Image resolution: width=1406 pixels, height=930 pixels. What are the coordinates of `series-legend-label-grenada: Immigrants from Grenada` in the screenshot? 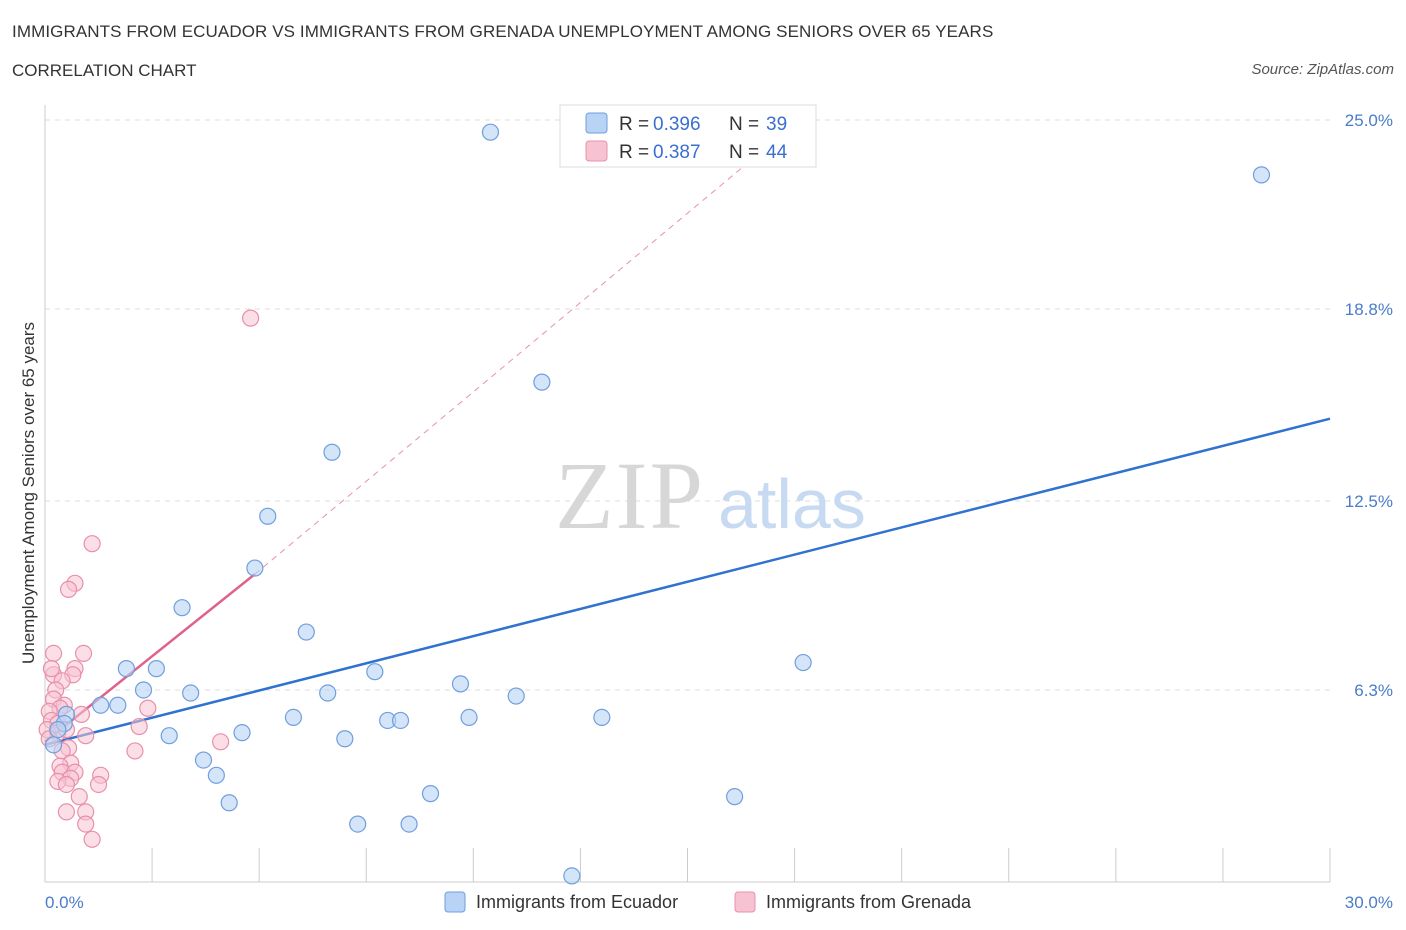 It's located at (869, 902).